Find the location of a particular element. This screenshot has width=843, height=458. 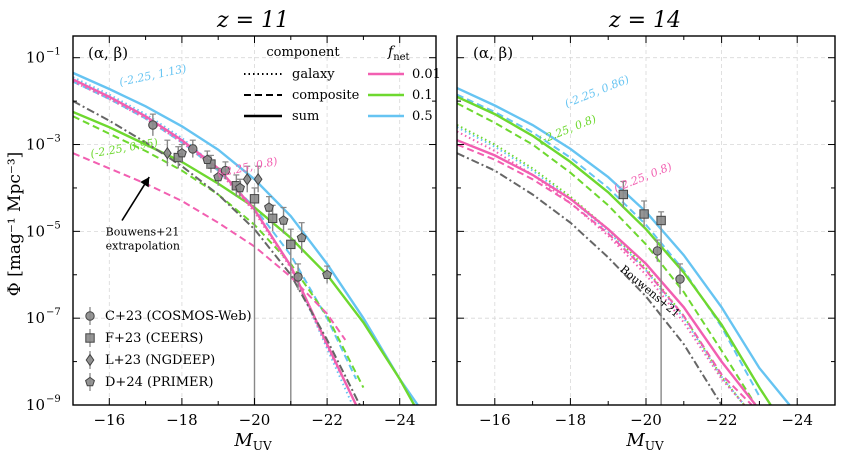

legend-label-galaxy: galaxy is located at coordinates (313, 74).